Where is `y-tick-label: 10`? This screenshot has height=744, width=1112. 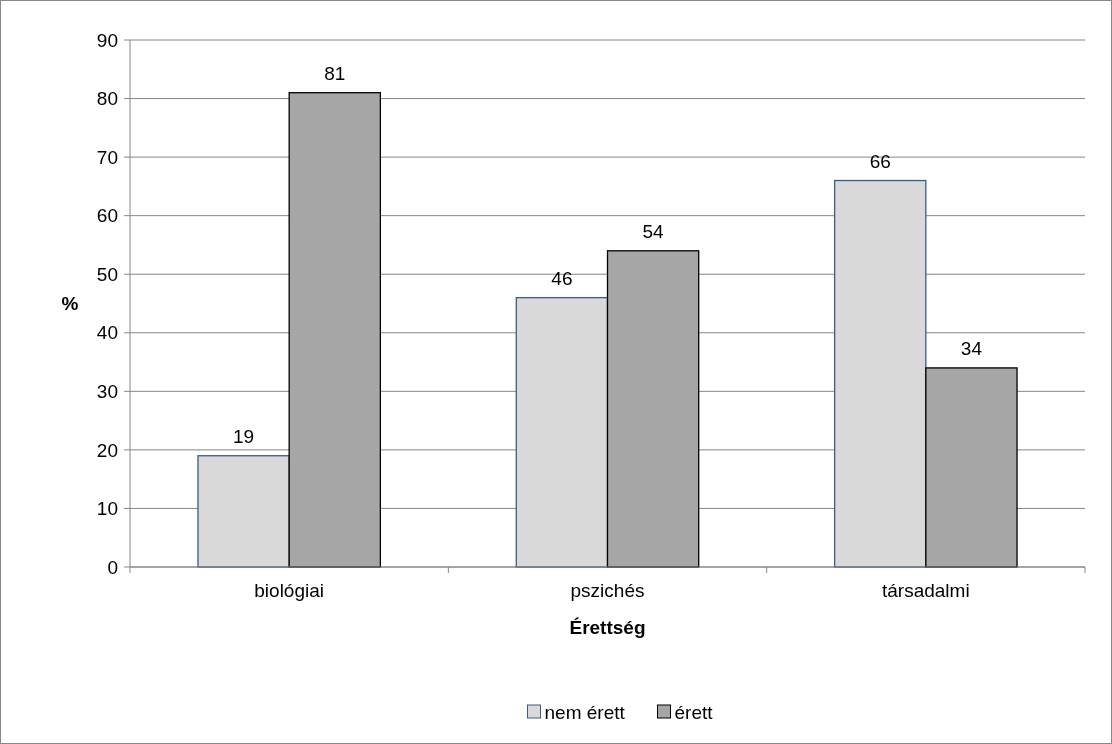
y-tick-label: 10 is located at coordinates (107, 509).